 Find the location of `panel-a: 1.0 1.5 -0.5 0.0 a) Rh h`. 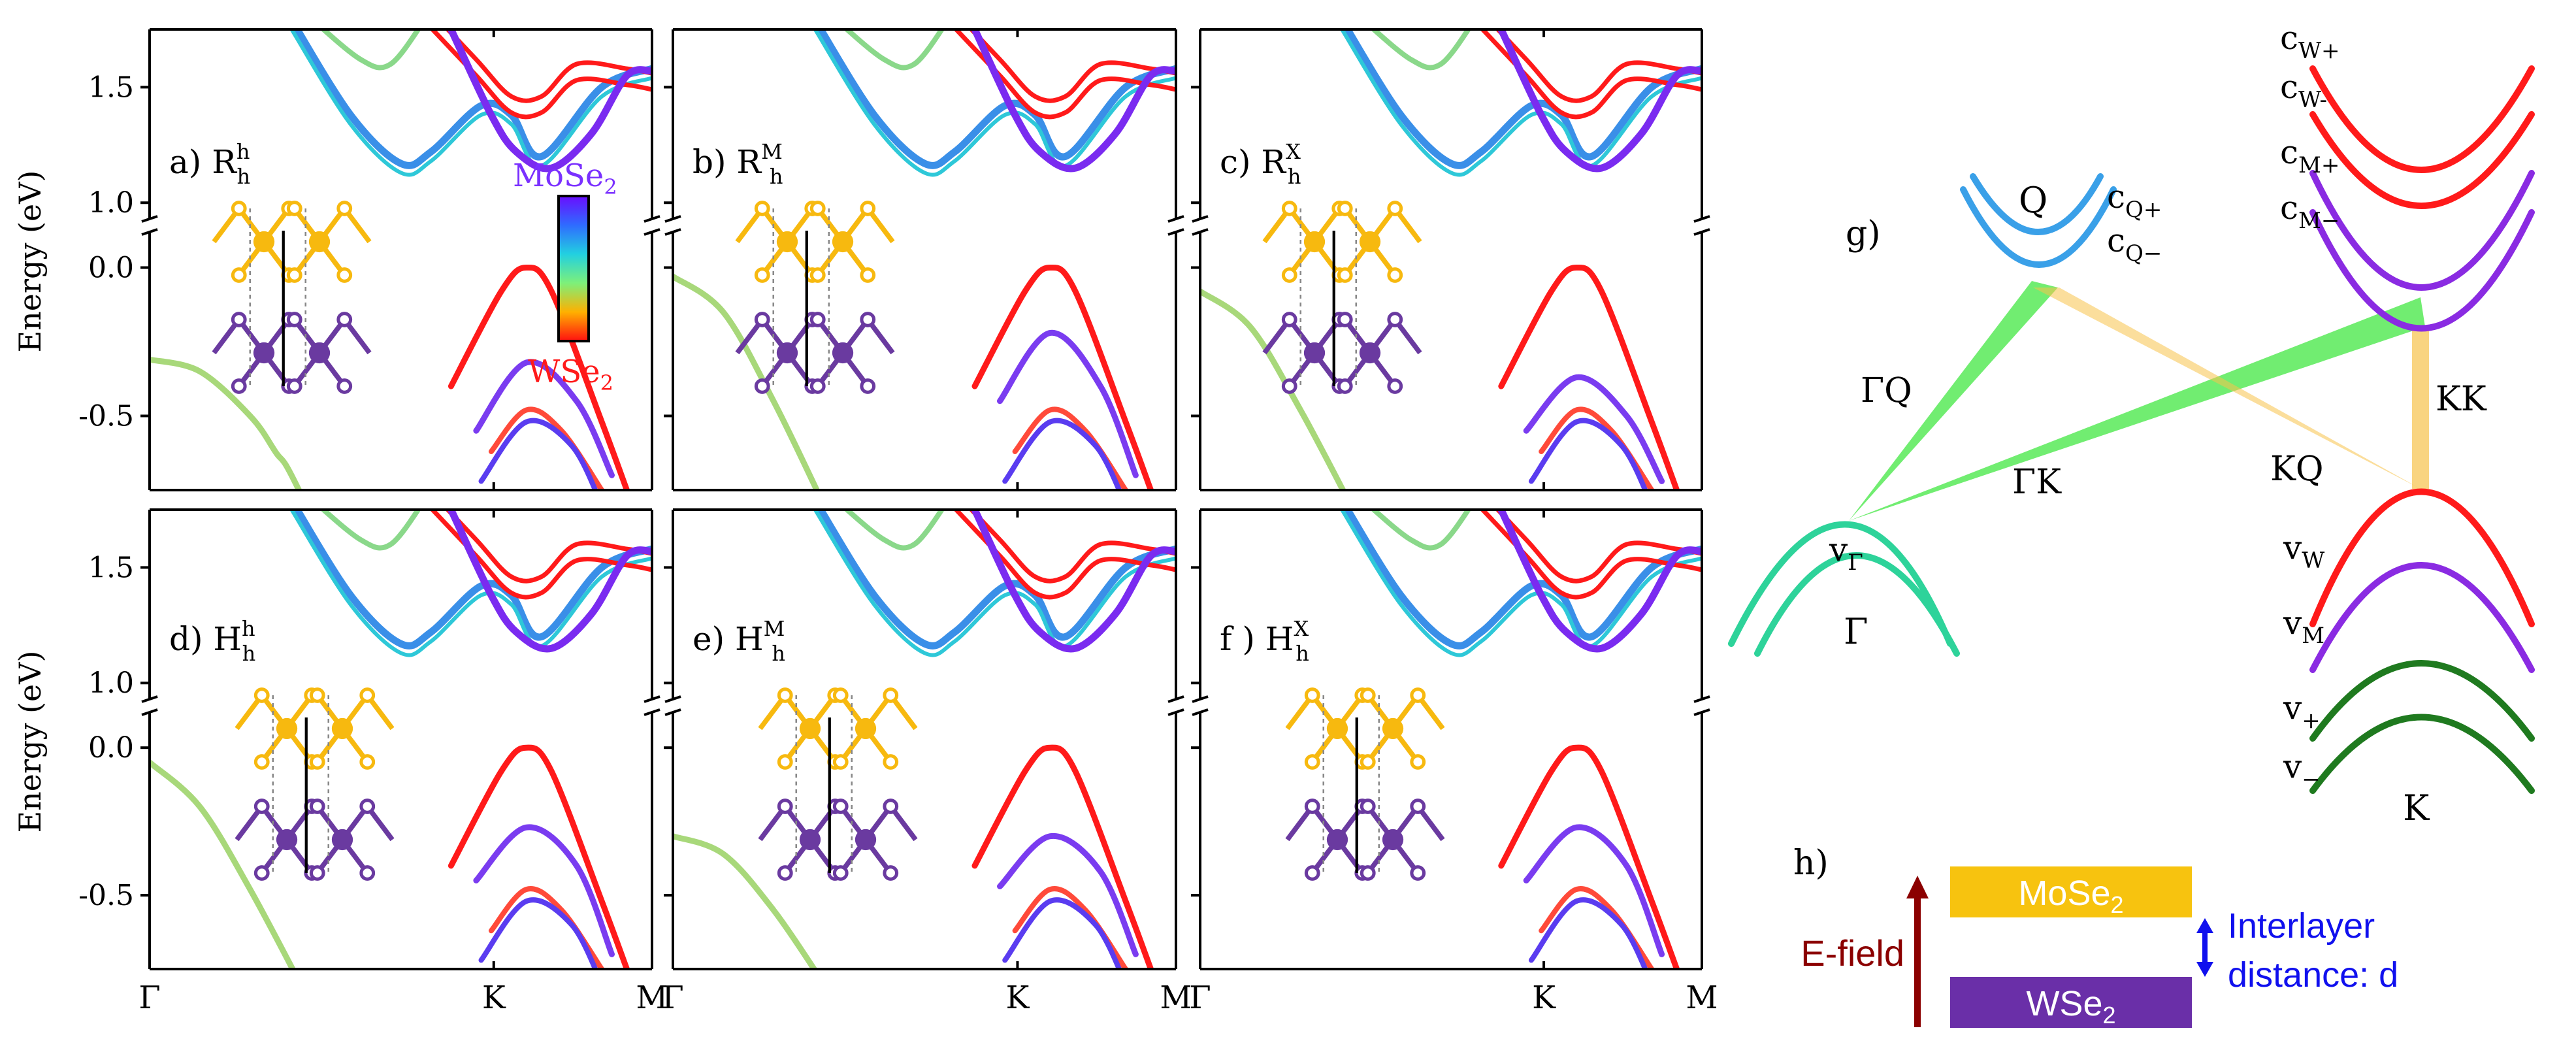

panel-a: 1.0 1.5 -0.5 0.0 a) Rh h is located at coordinates (369, 259).